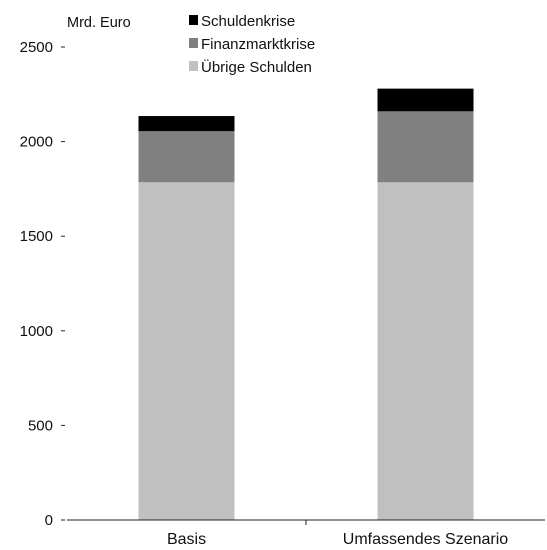 The height and width of the screenshot is (550, 547). Describe the element at coordinates (36, 142) in the screenshot. I see `y-tick-label: 2000` at that location.